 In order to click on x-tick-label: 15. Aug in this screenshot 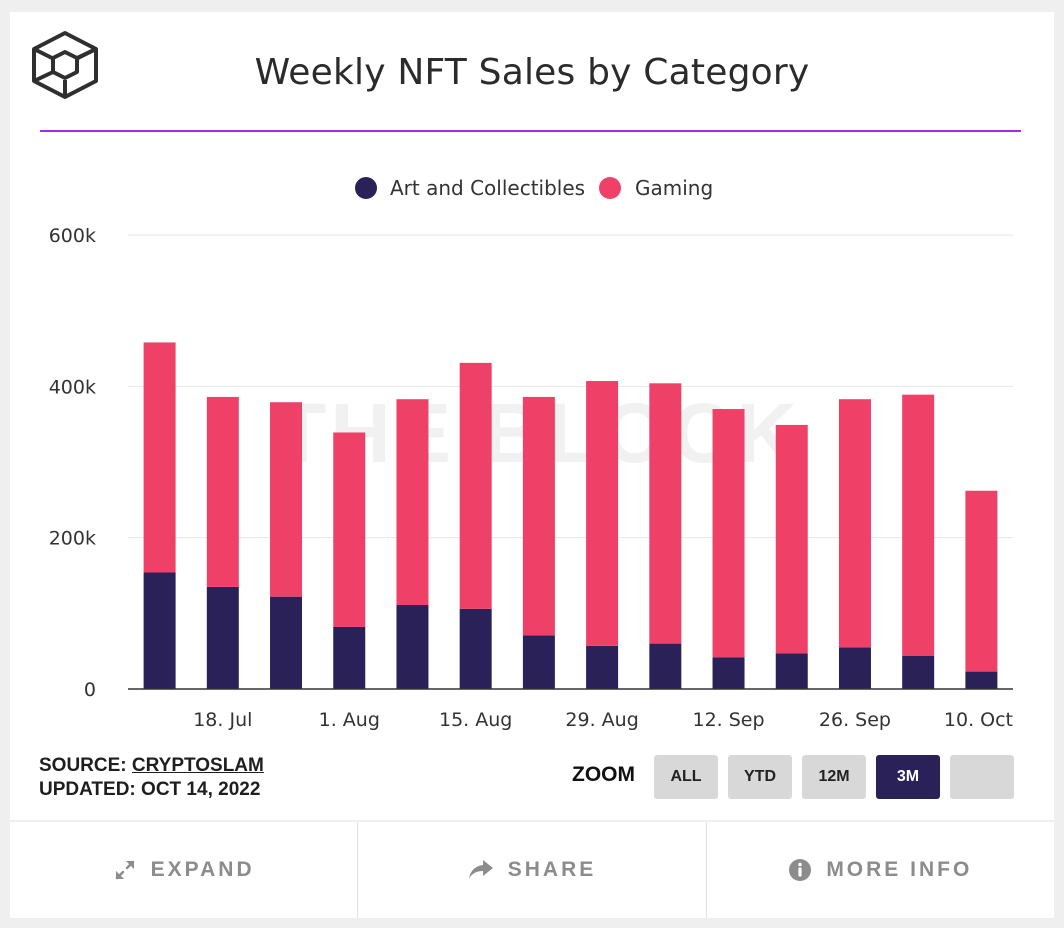, I will do `click(475, 720)`.